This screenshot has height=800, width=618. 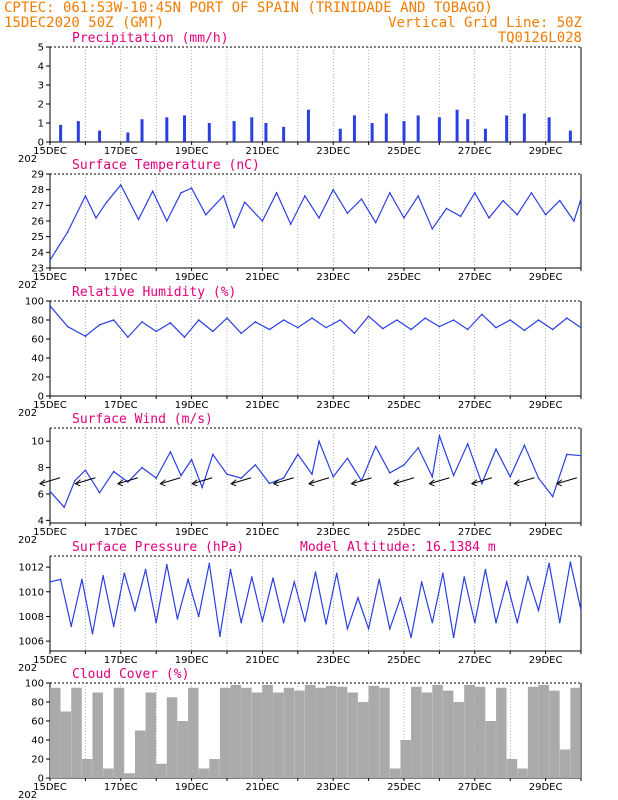 I want to click on y-tick-label: 100, so click(x=34, y=684).